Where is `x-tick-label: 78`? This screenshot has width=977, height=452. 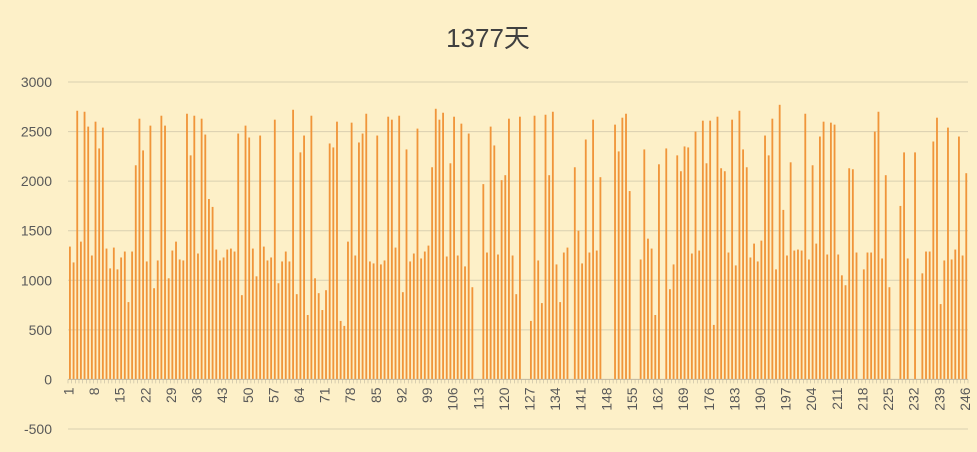 x-tick-label: 78 is located at coordinates (350, 395).